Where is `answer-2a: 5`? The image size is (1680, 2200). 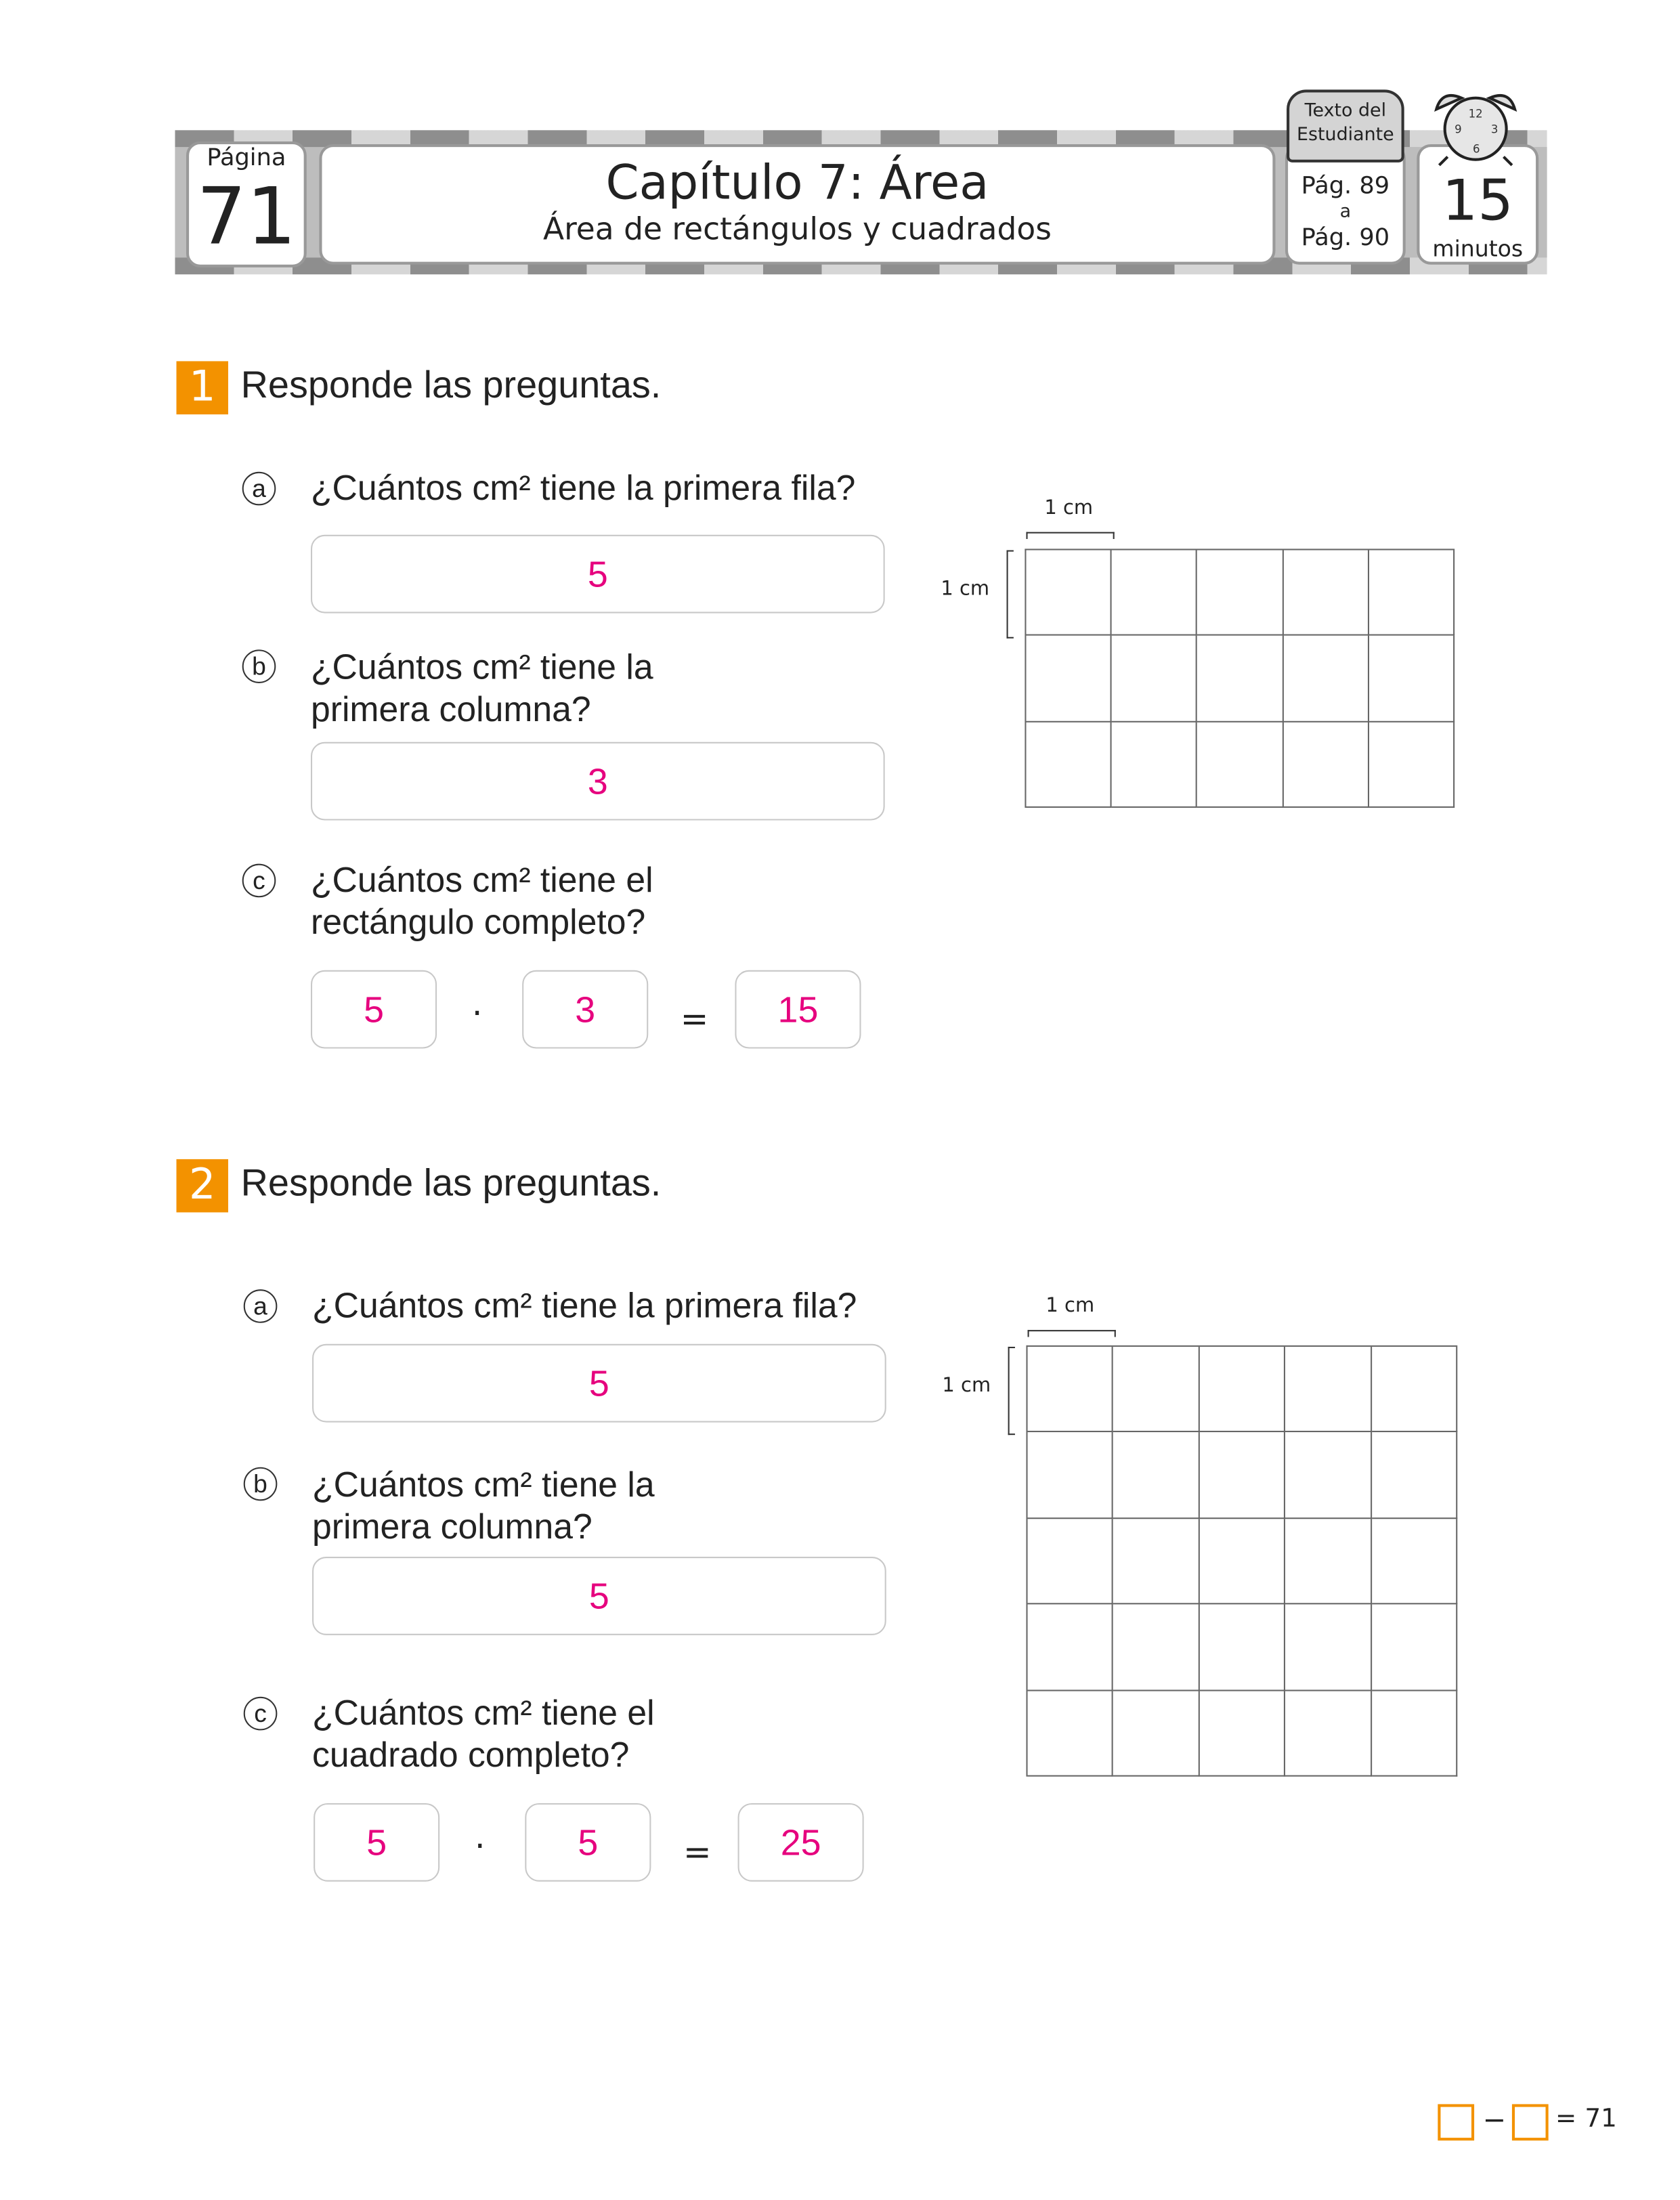 answer-2a: 5 is located at coordinates (599, 1383).